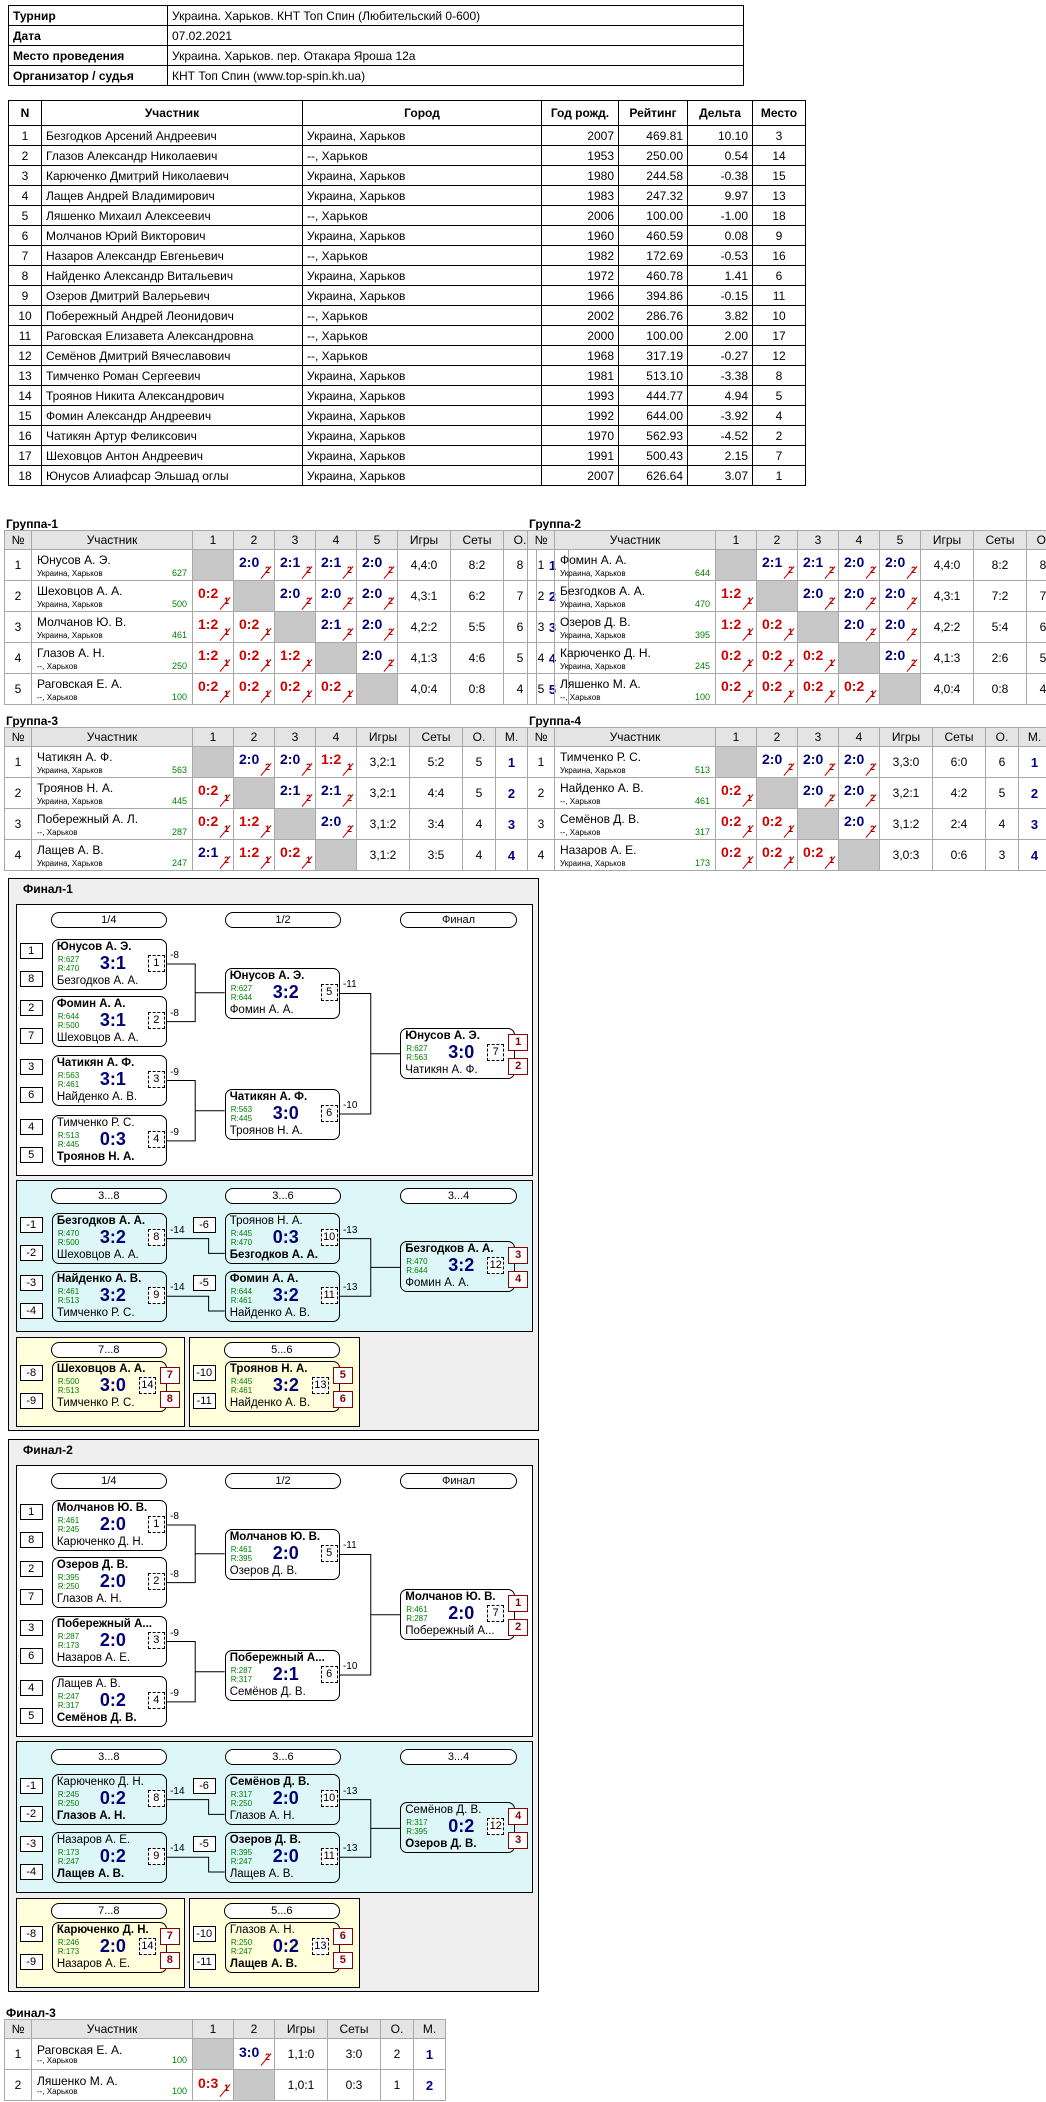  What do you see at coordinates (580, 335) in the screenshot?
I see `cell: 2000` at bounding box center [580, 335].